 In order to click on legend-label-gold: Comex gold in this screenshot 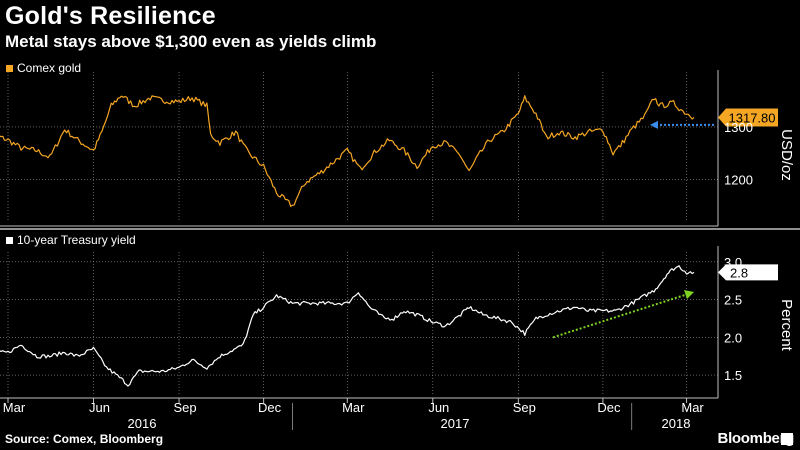, I will do `click(49, 68)`.